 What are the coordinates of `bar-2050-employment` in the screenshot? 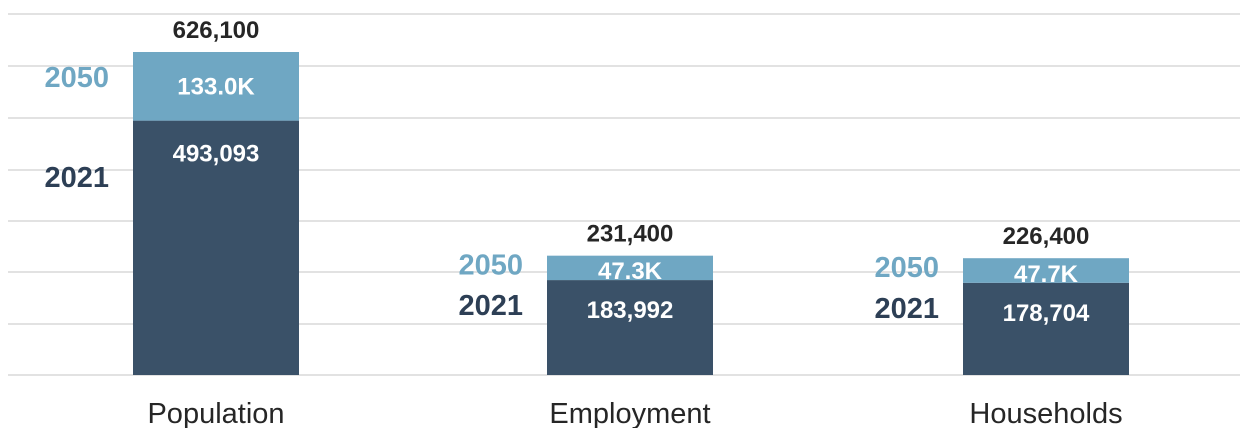 It's located at (630, 268).